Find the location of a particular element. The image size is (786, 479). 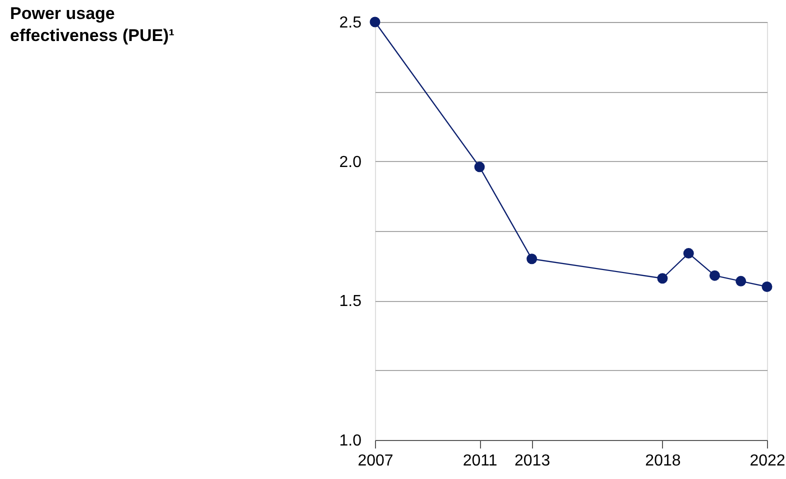

y-tick-label: 1.5 is located at coordinates (350, 301).